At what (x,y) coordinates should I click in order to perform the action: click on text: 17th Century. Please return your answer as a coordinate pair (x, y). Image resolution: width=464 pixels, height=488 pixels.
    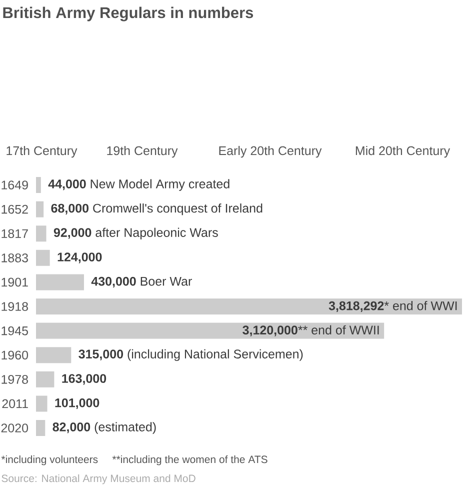
    Looking at the image, I should click on (42, 152).